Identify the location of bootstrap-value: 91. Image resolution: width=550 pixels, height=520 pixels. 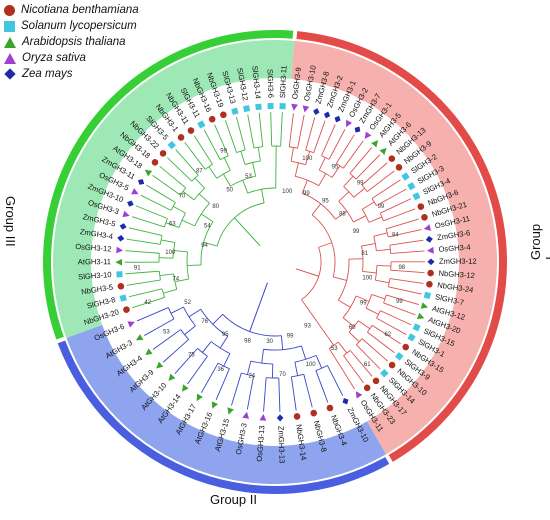
(137, 268).